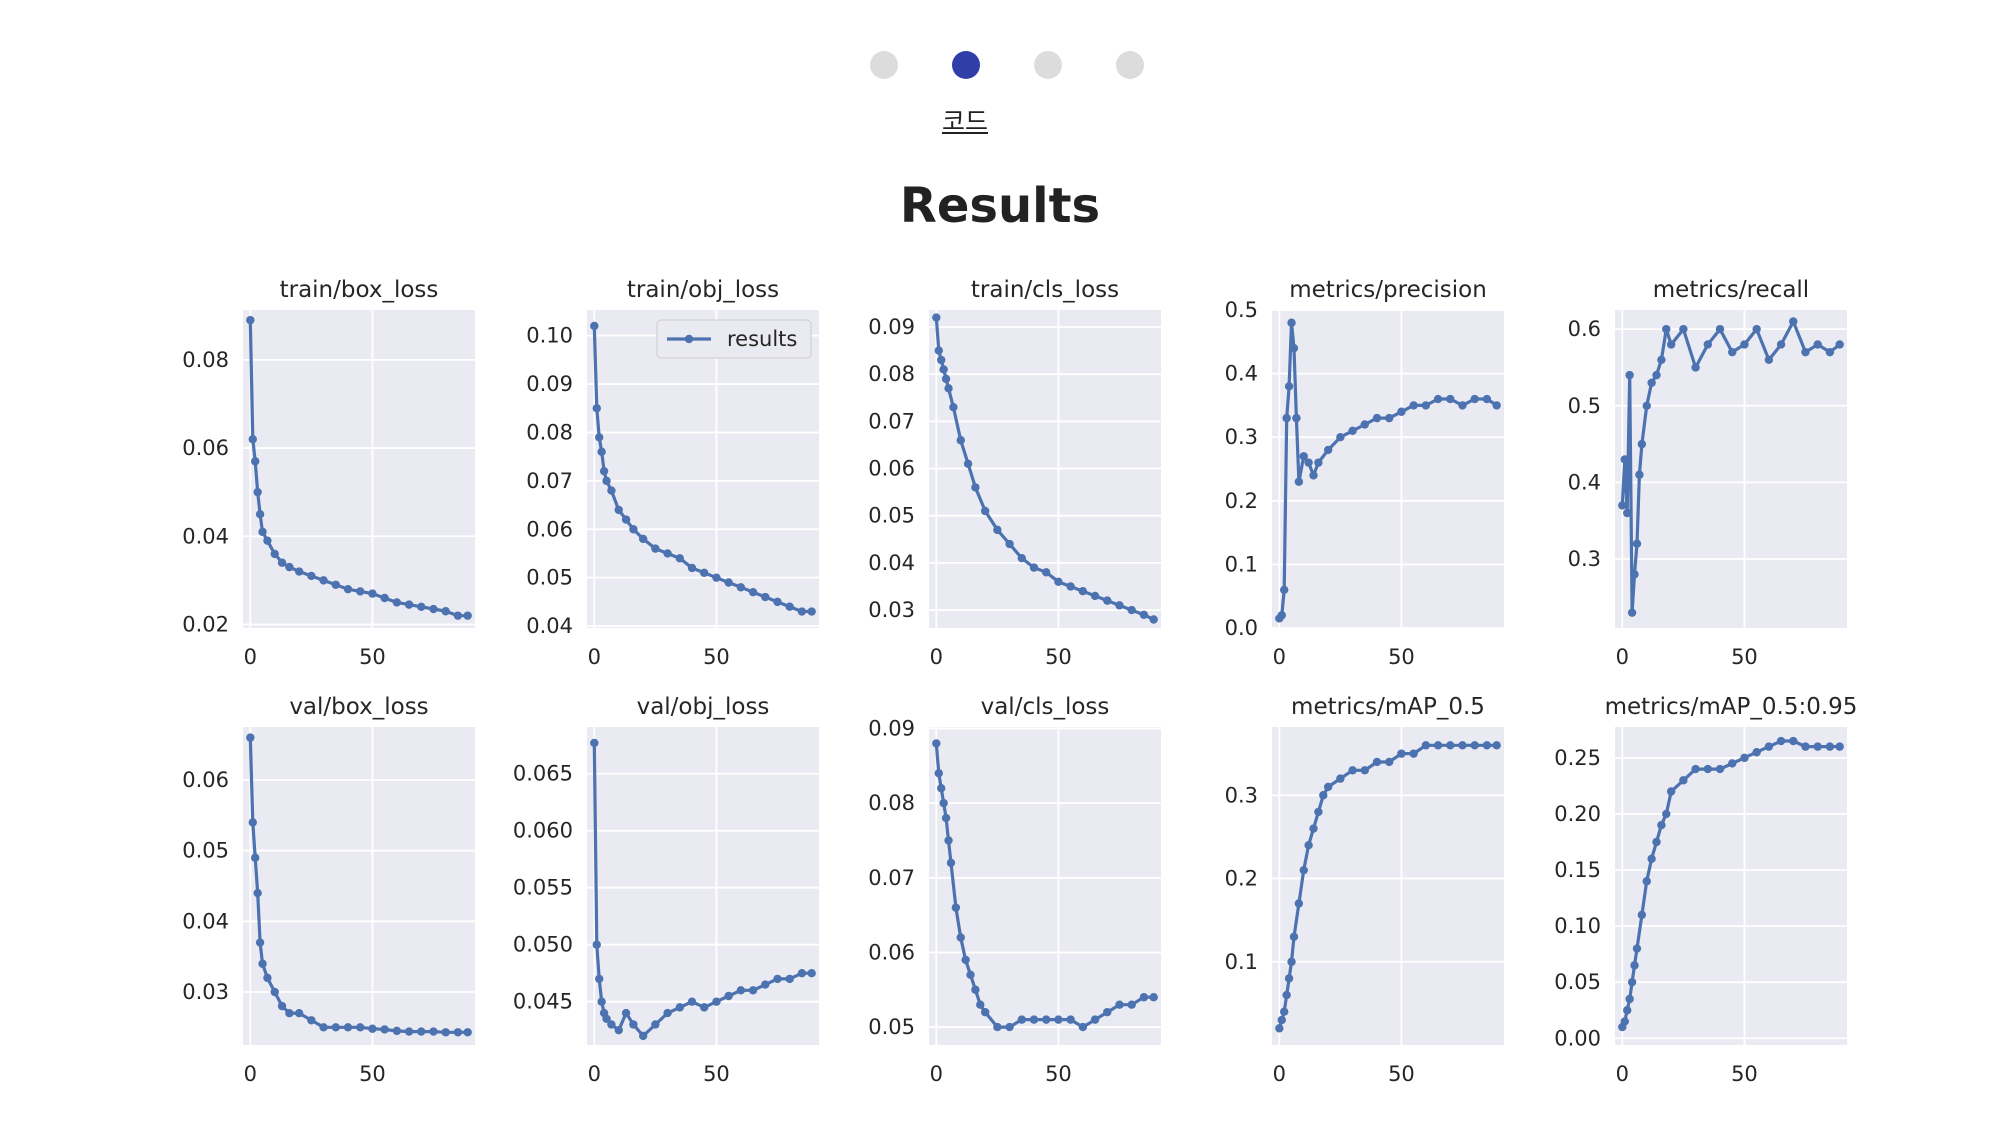 Image resolution: width=2000 pixels, height=1125 pixels. Describe the element at coordinates (891, 610) in the screenshot. I see `y-tick-label: 0.03` at that location.